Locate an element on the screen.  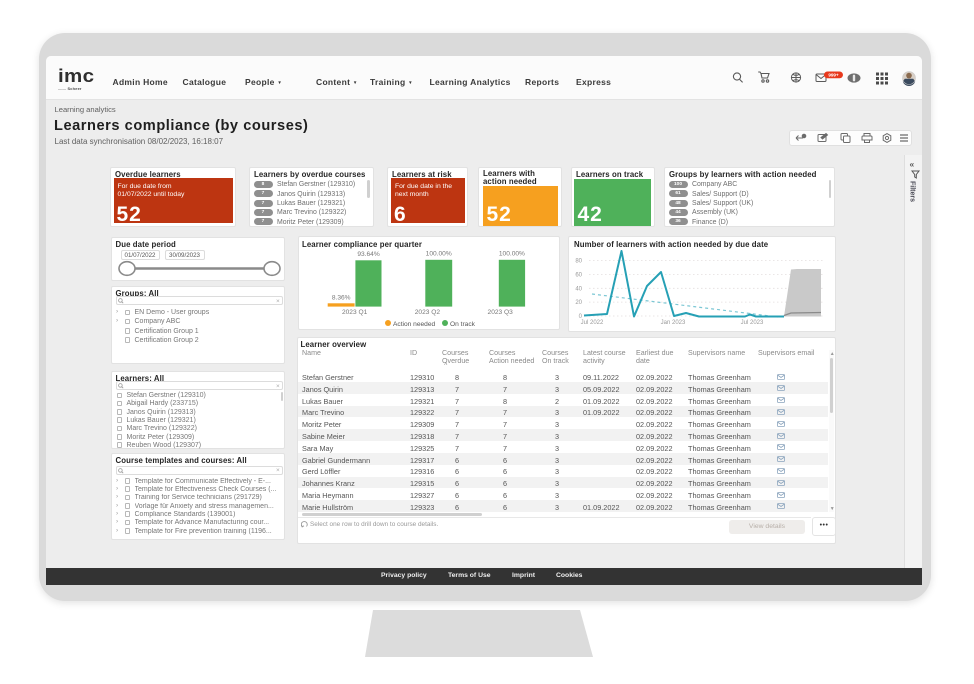
svg-text: 60 is located at coordinates (578, 275).